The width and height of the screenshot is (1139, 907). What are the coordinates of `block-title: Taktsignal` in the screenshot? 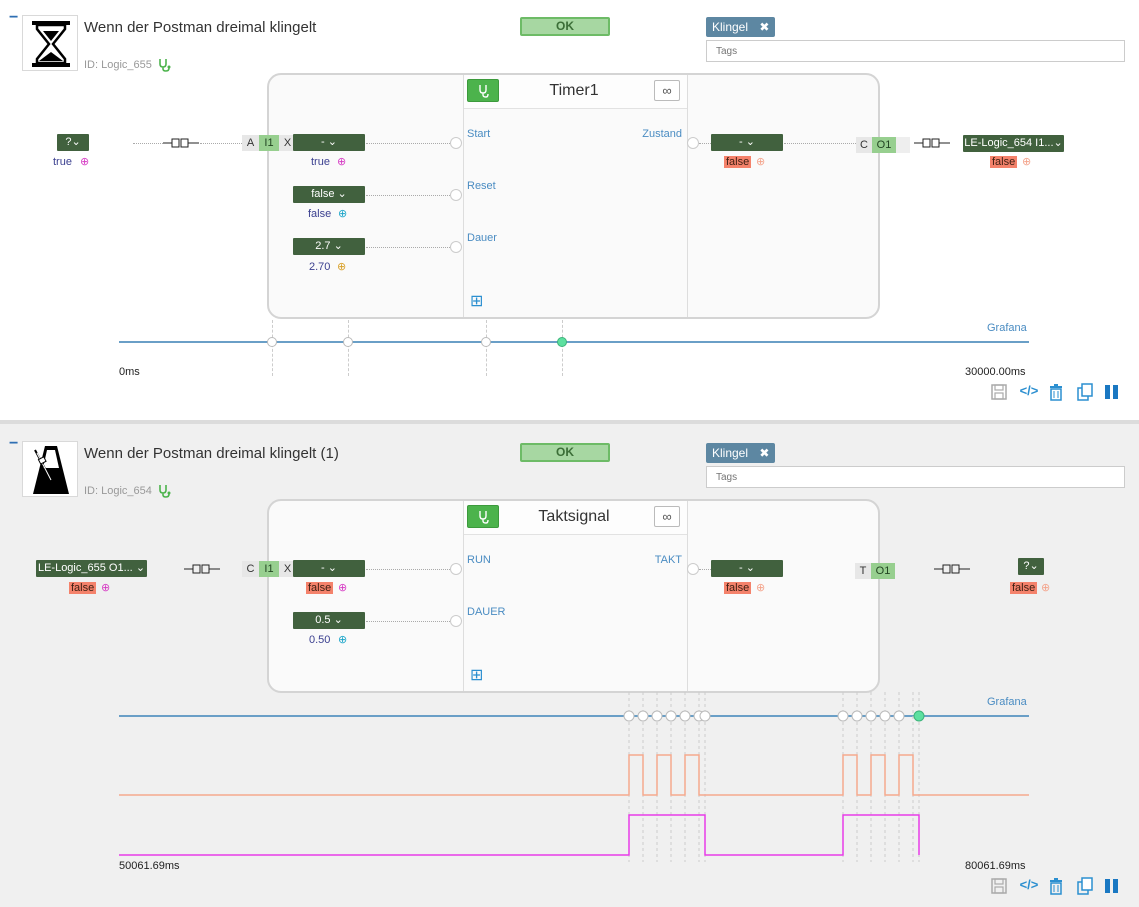 It's located at (574, 516).